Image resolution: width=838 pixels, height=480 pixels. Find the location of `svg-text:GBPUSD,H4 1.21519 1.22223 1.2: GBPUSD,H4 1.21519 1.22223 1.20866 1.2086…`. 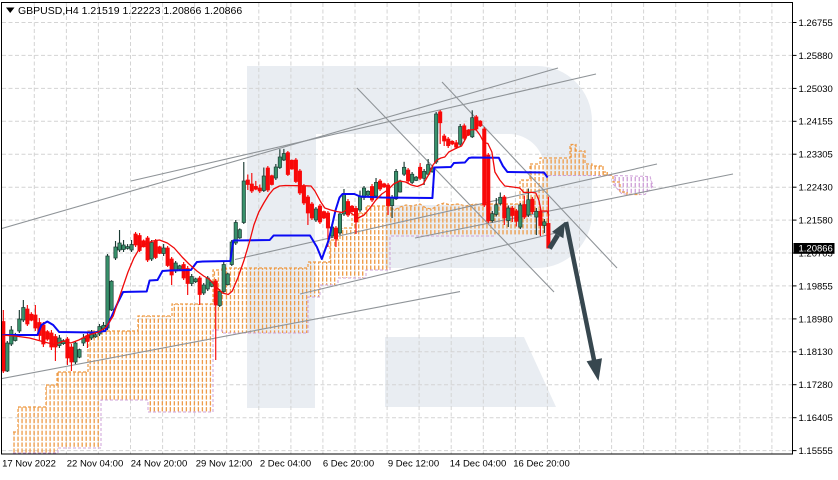

svg-text:GBPUSD,H4 1.21519 1.22223 1.2: GBPUSD,H4 1.21519 1.22223 1.20866 1.2086… is located at coordinates (130, 11).